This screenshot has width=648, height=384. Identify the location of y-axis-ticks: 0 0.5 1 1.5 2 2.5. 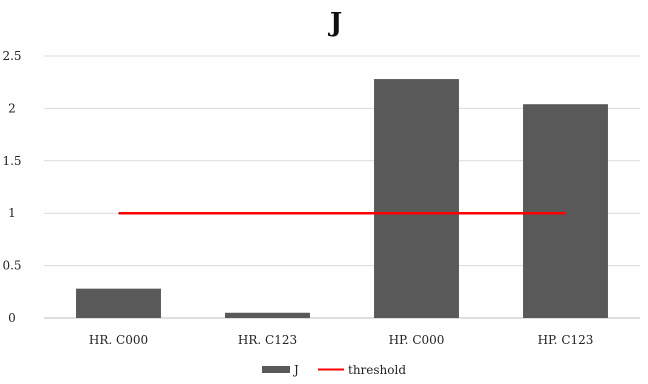
(11, 187).